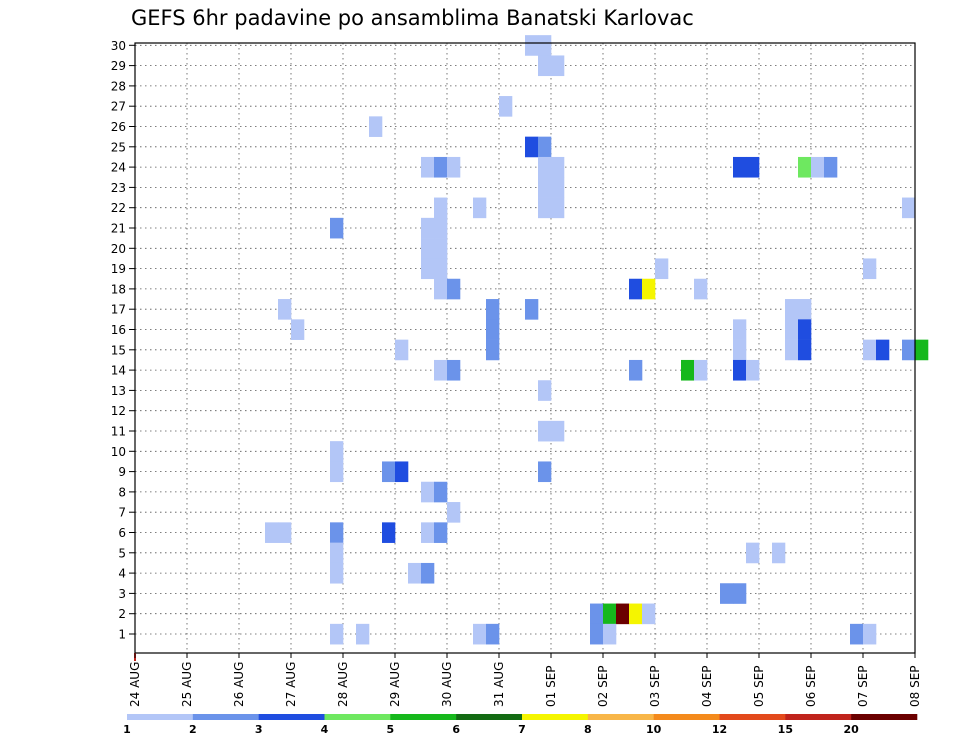  What do you see at coordinates (118, 249) in the screenshot?
I see `y-tick-label: 20` at bounding box center [118, 249].